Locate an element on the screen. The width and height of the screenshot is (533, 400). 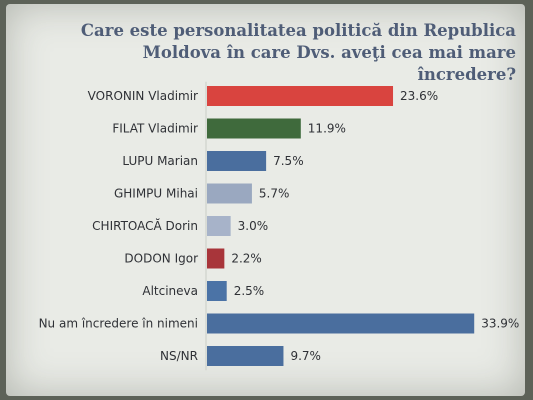
value-label-chirtoaca-dorin: 3.0% is located at coordinates (253, 226).